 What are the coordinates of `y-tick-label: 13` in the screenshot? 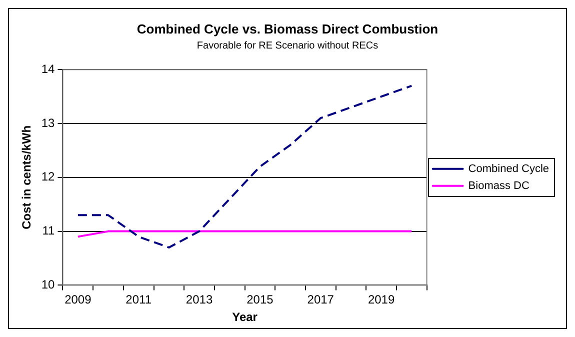 It's located at (48, 123).